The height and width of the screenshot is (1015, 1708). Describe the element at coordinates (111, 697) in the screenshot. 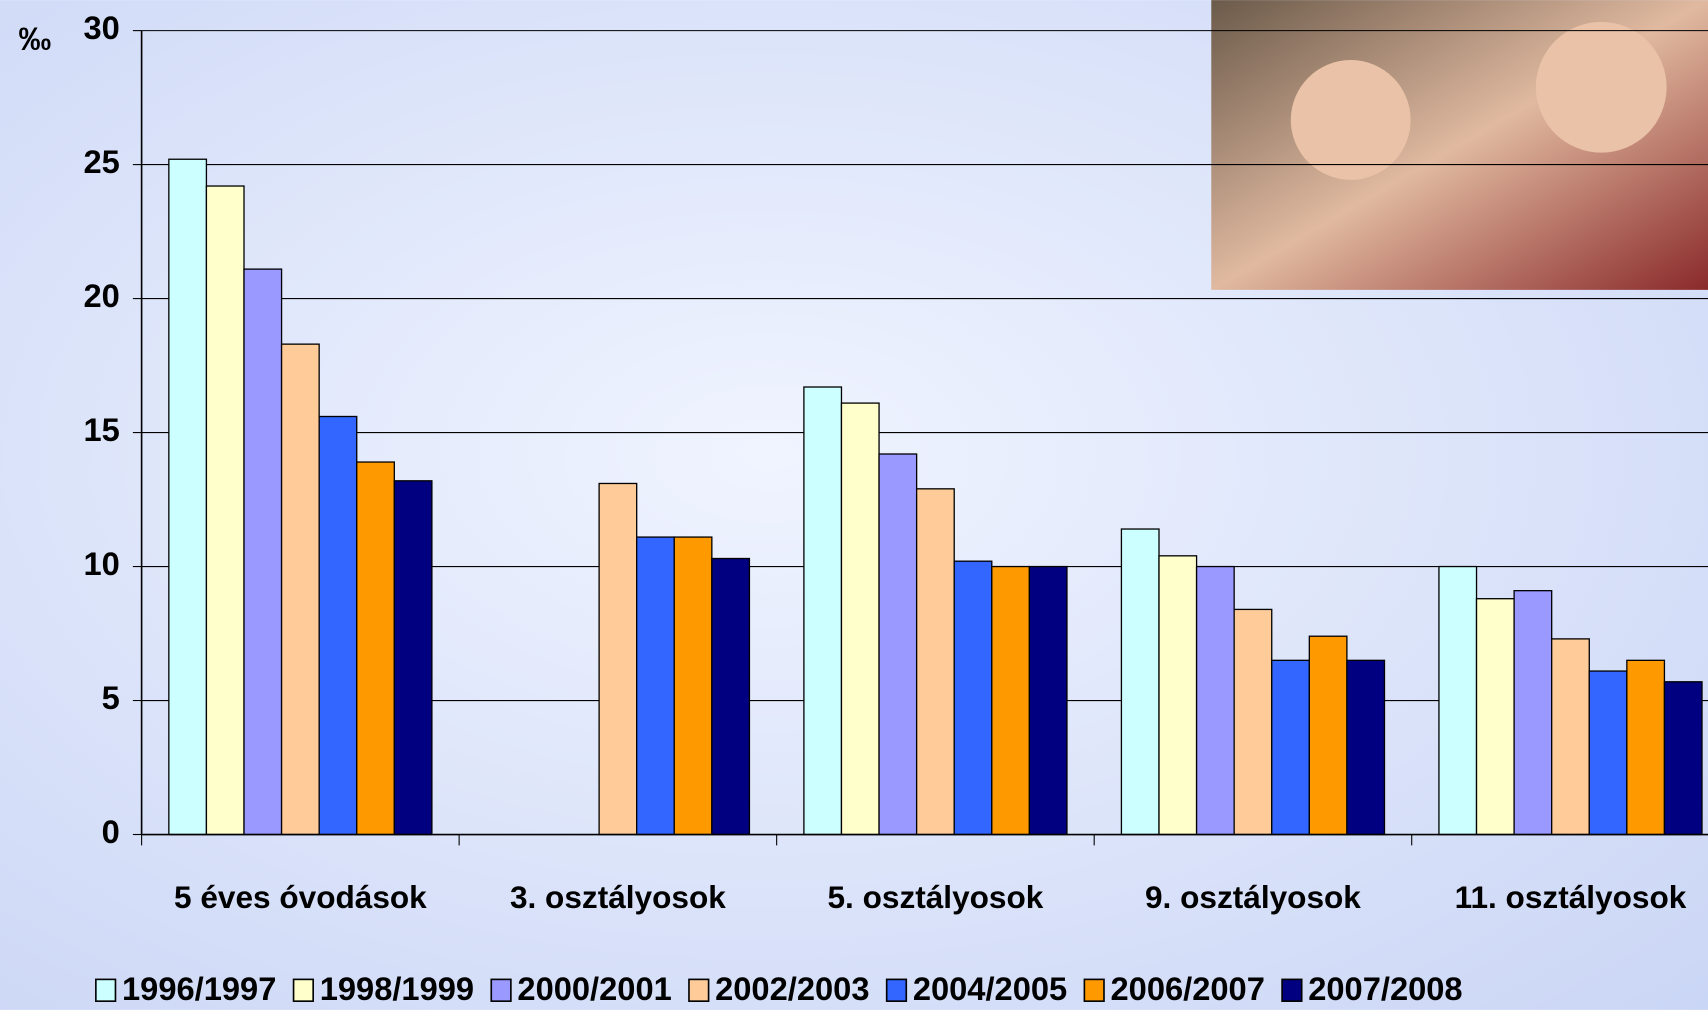

I see `y-tick-label: 5` at that location.